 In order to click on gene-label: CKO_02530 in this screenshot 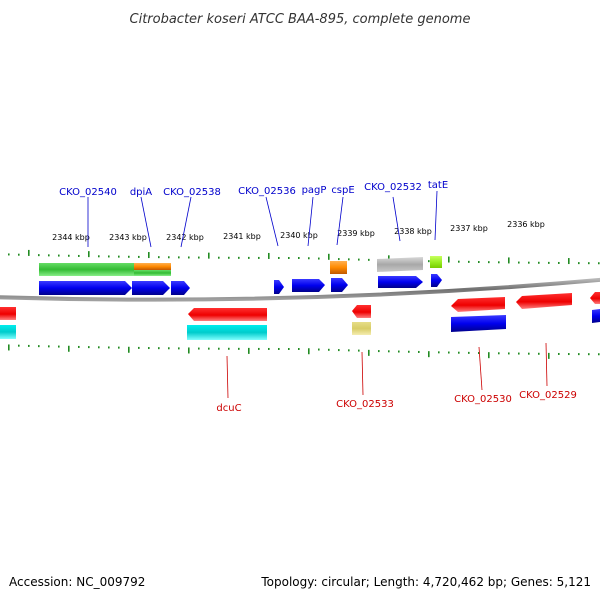, I will do `click(483, 399)`.